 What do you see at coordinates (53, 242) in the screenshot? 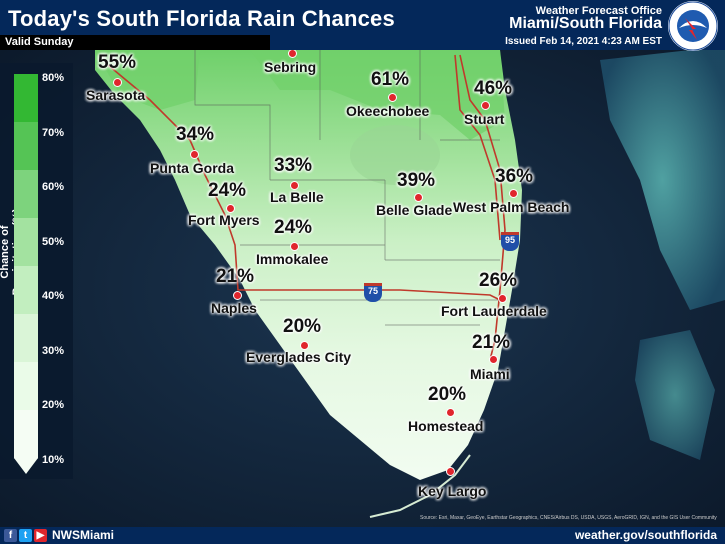
I see `legend-tick: 50%` at bounding box center [53, 242].